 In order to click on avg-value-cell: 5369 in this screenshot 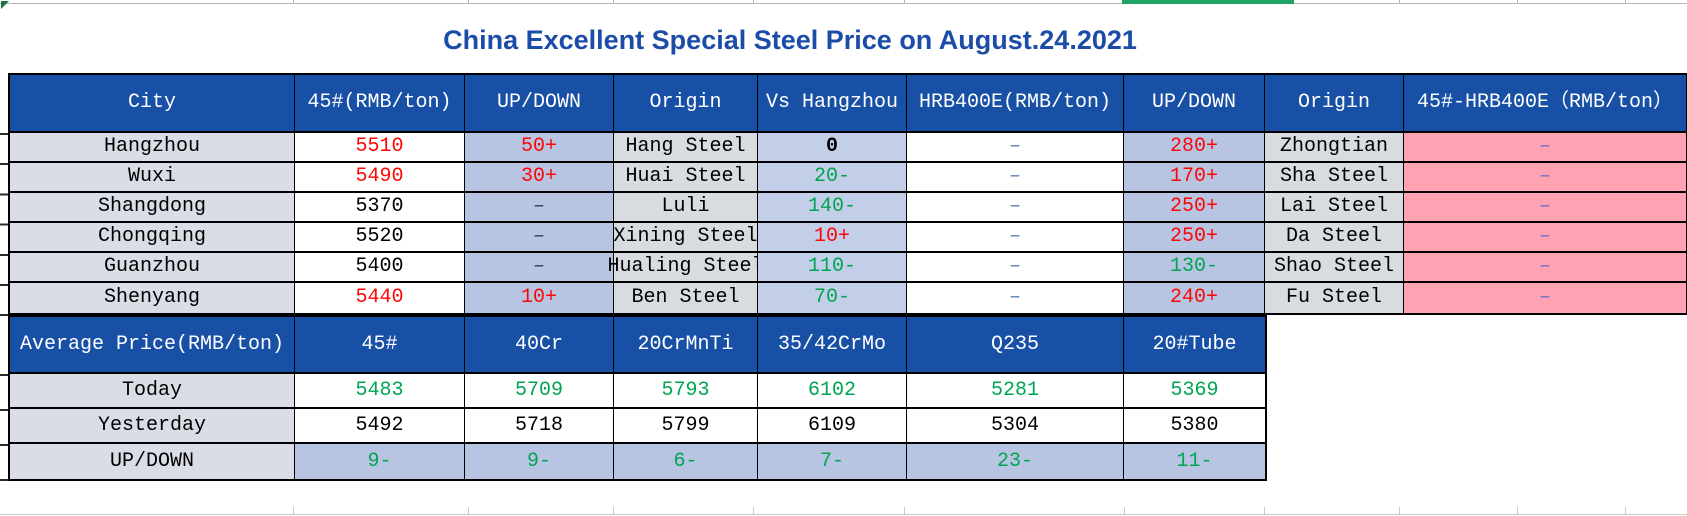, I will do `click(1194, 391)`.